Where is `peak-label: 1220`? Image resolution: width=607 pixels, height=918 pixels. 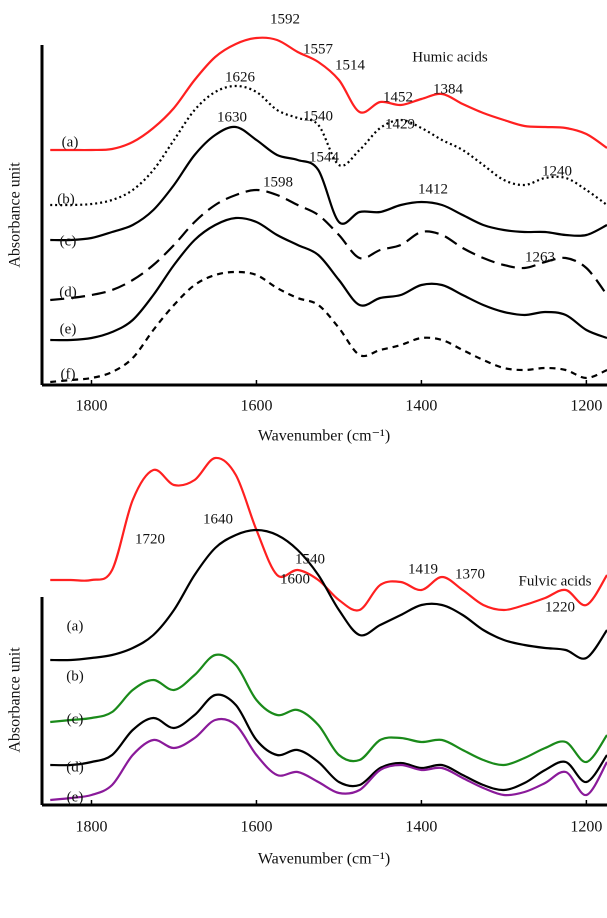 peak-label: 1220 is located at coordinates (560, 607).